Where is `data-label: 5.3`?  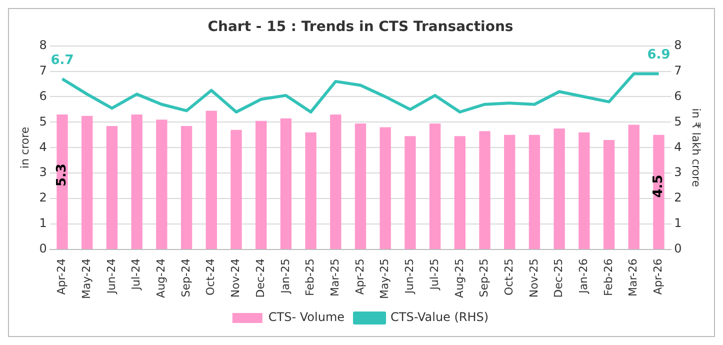
data-label: 5.3 is located at coordinates (62, 175).